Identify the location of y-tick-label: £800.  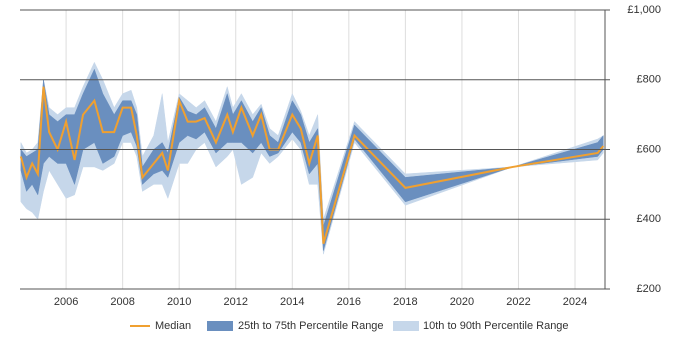
(649, 80).